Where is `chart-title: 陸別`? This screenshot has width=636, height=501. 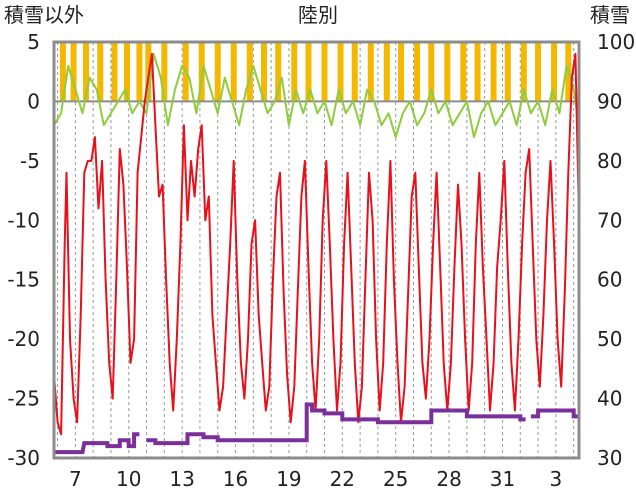 chart-title: 陸別 is located at coordinates (318, 15).